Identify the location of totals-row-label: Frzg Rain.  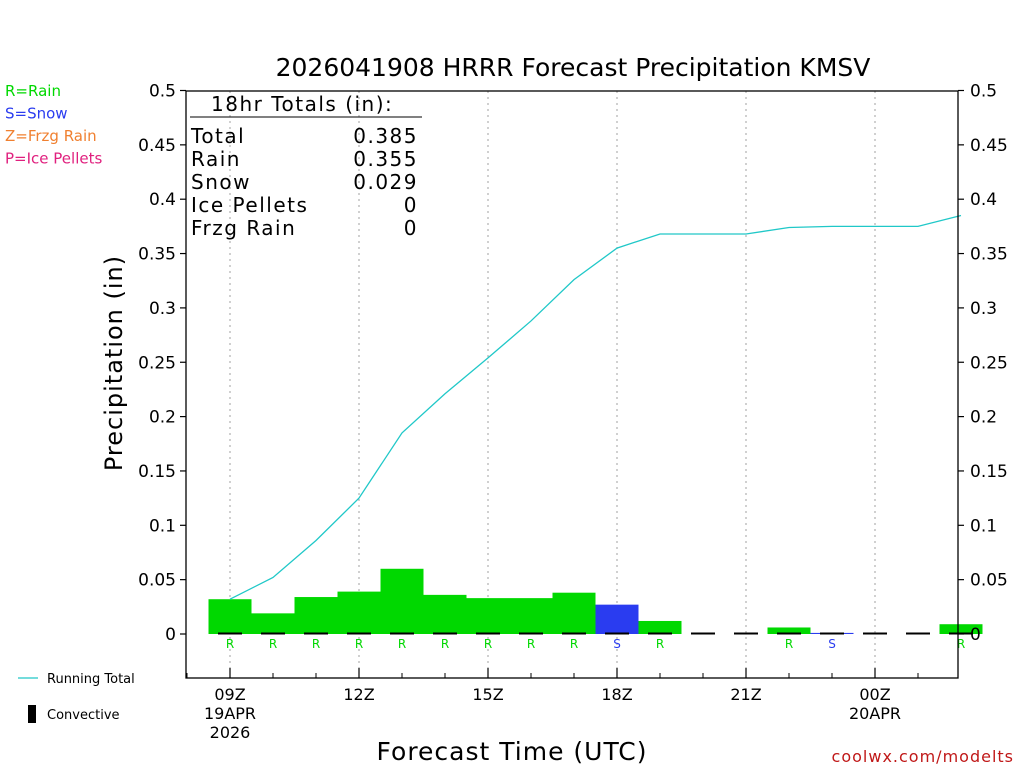
(243, 228).